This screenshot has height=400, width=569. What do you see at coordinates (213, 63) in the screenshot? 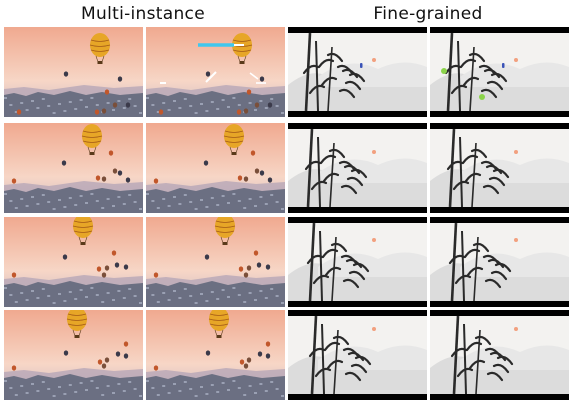
I see `motion-arrows` at bounding box center [213, 63].